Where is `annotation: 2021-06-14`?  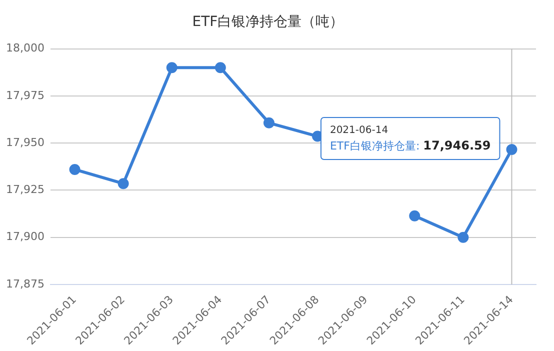
annotation: 2021-06-14 is located at coordinates (359, 130).